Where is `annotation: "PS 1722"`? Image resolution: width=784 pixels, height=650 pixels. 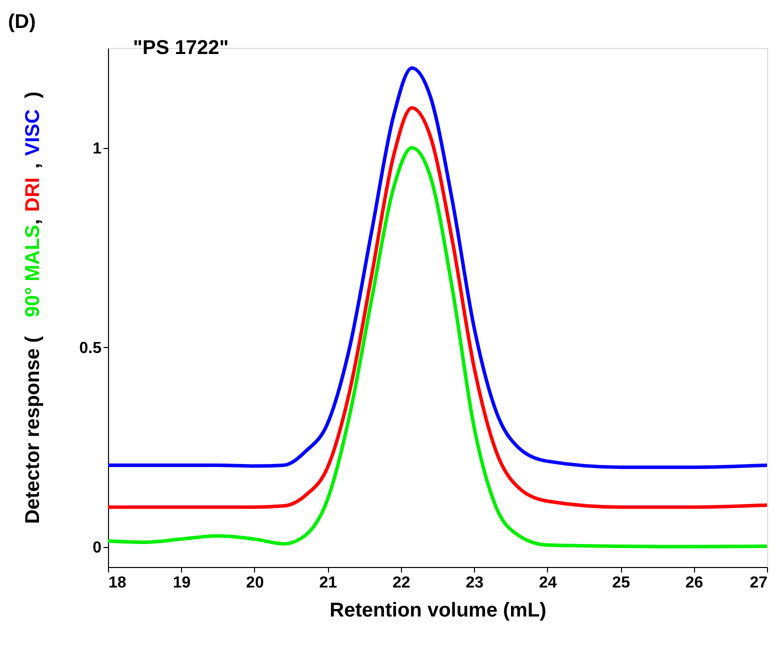
annotation: "PS 1722" is located at coordinates (181, 48).